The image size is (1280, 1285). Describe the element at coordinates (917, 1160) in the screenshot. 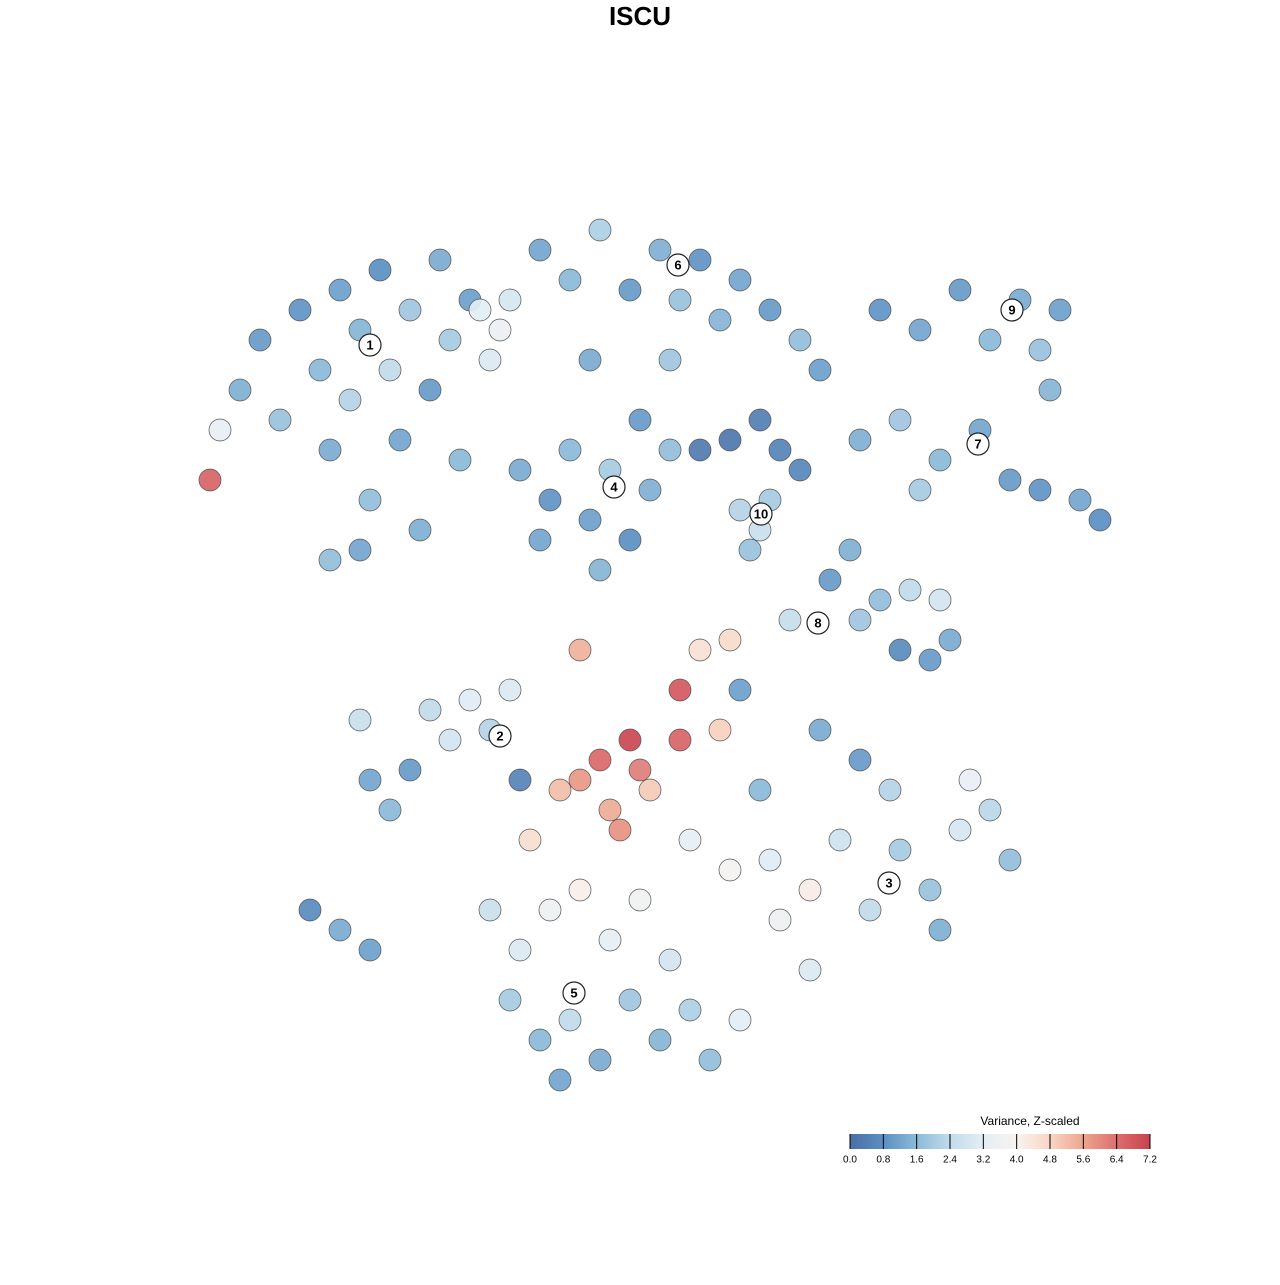

I see `colorbar-tick-label: 1.6` at that location.